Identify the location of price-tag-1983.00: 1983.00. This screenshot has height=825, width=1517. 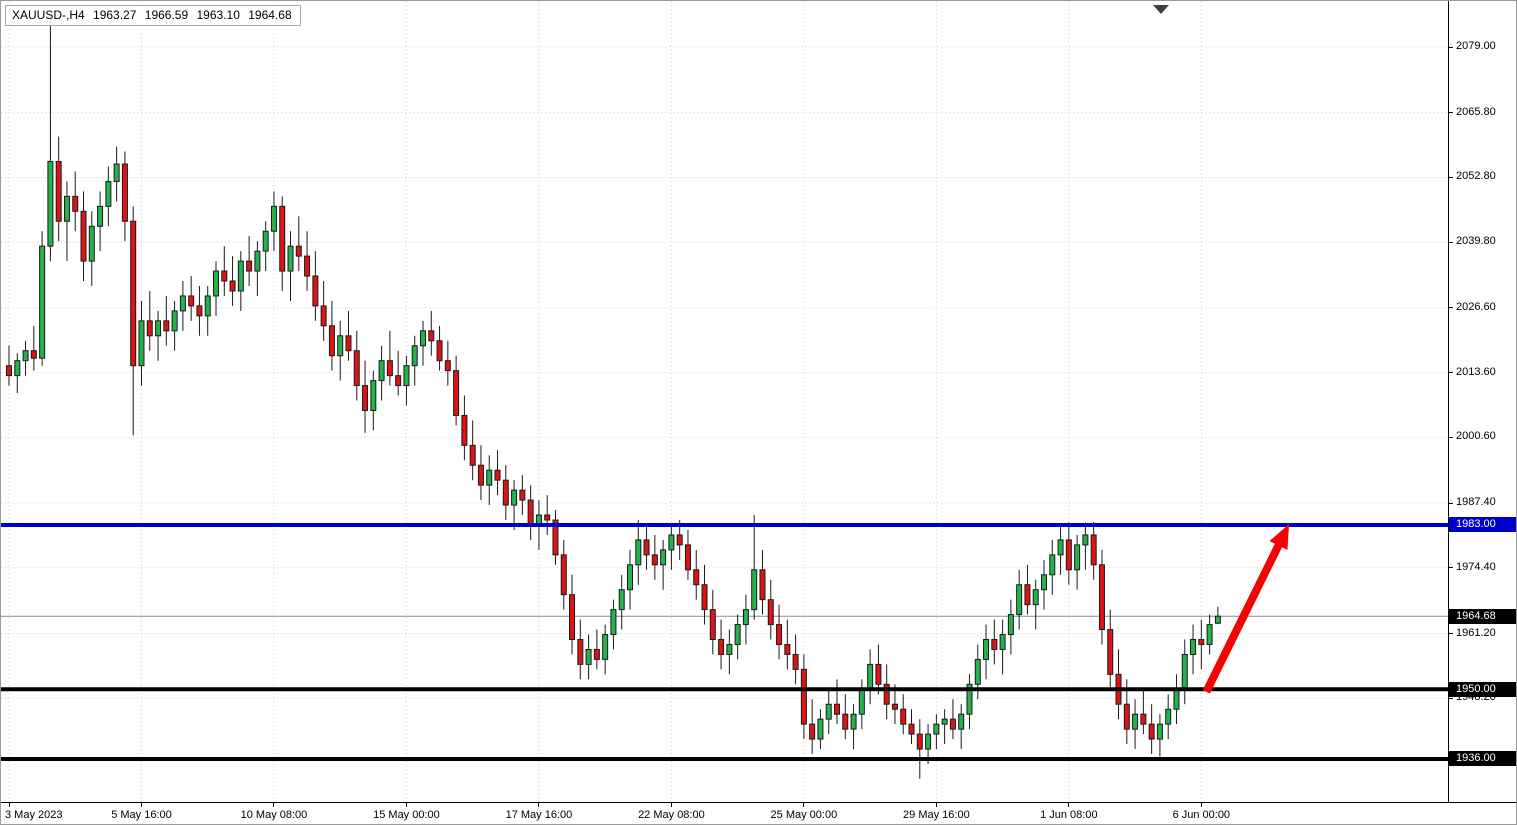
(1482, 525).